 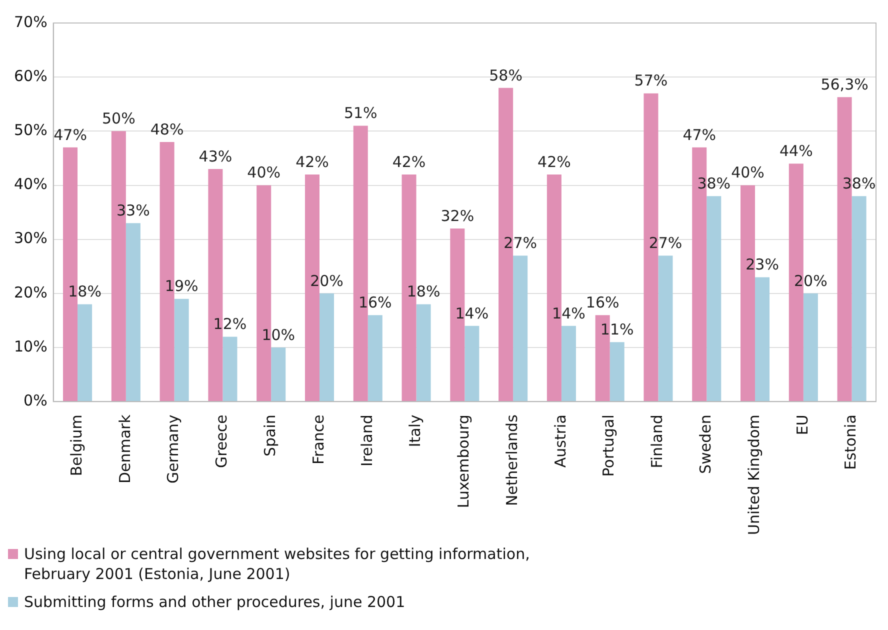 I want to click on x-tick-label: Germany, so click(x=173, y=449).